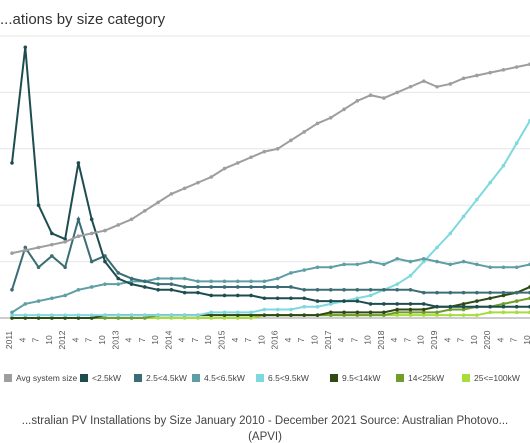  I want to click on legend-label: 14<25kW, so click(426, 378).